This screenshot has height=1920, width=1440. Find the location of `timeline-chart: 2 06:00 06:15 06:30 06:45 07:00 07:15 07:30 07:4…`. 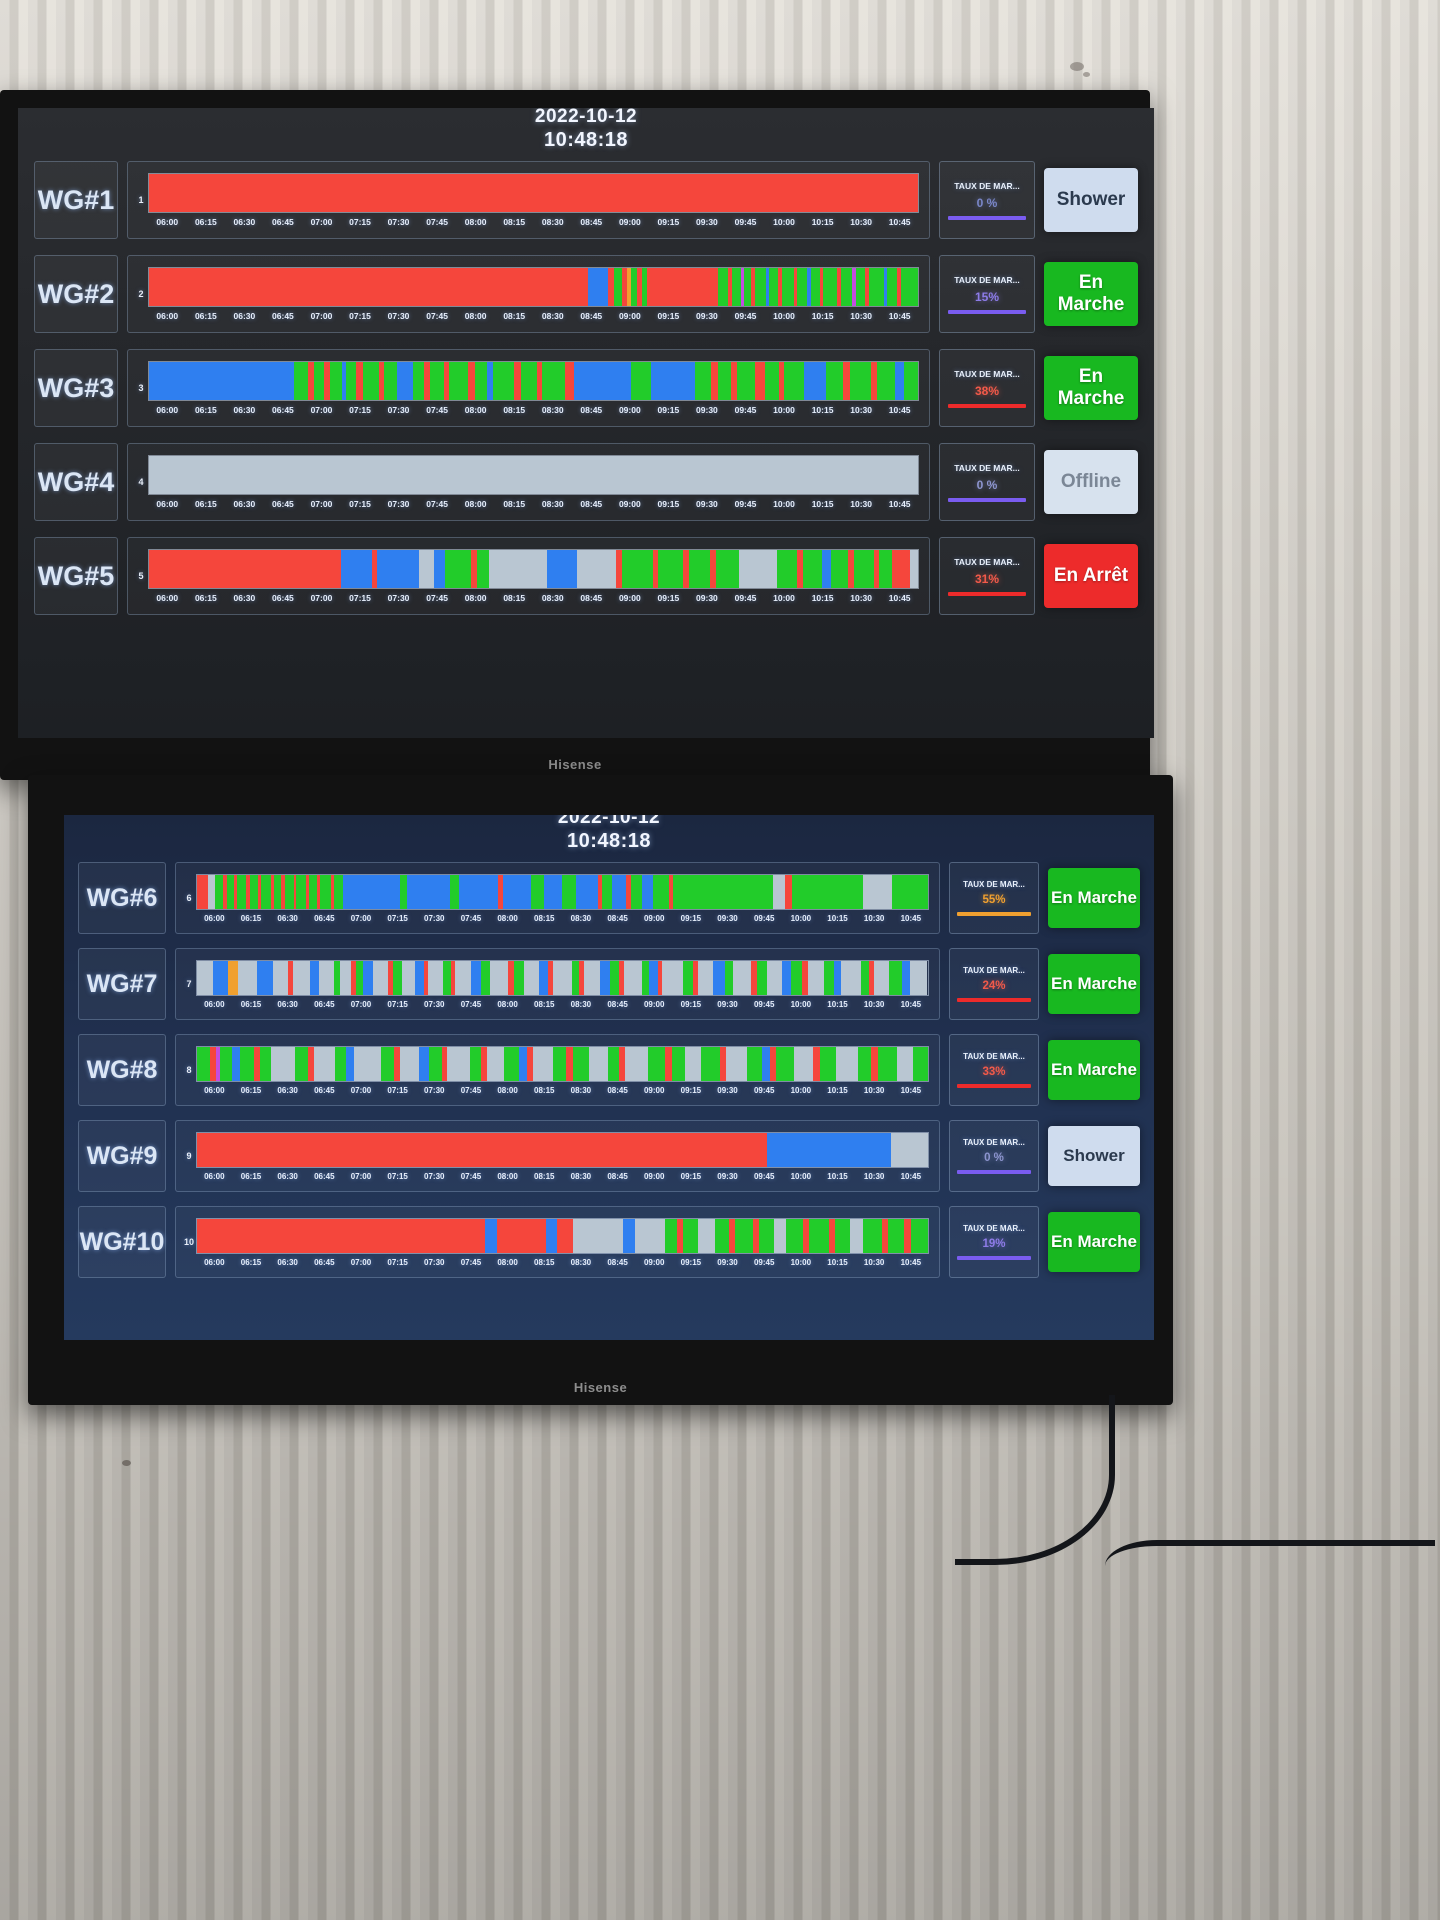

timeline-chart: 2 06:00 06:15 06:30 06:45 07:00 07:15 07:30 07:4… is located at coordinates (528, 294).